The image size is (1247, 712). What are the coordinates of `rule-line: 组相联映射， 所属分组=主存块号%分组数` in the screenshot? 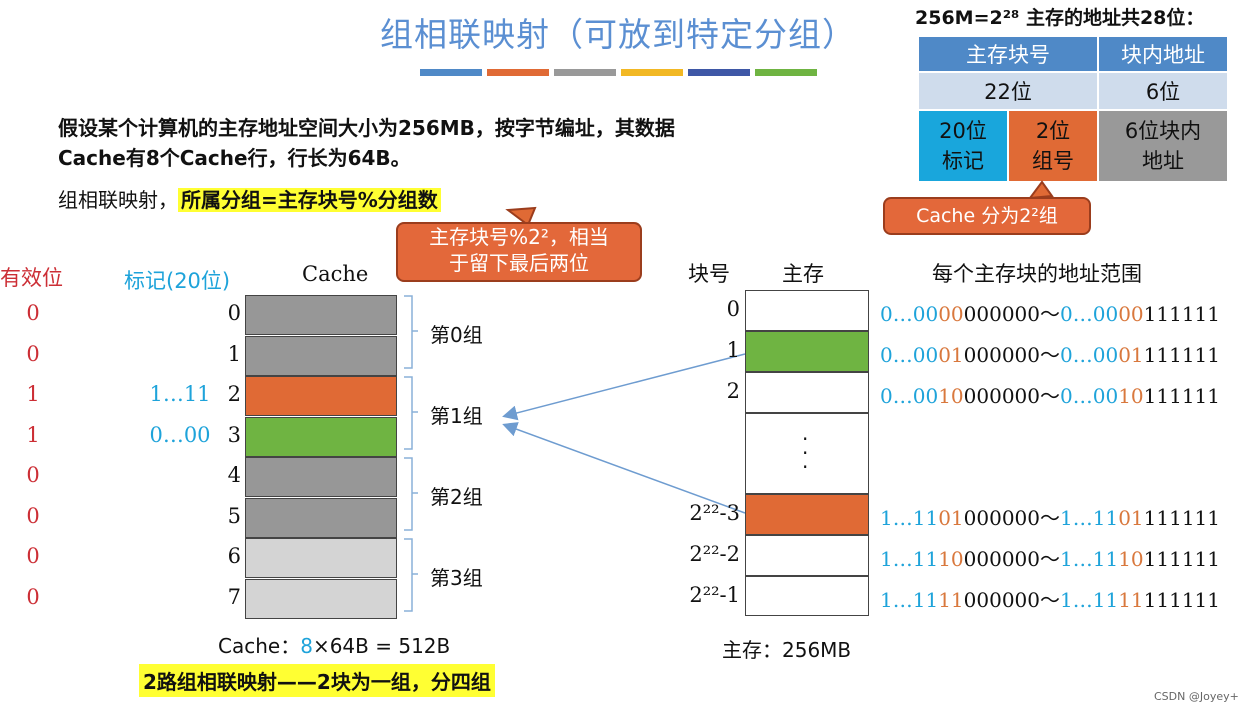 It's located at (249, 198).